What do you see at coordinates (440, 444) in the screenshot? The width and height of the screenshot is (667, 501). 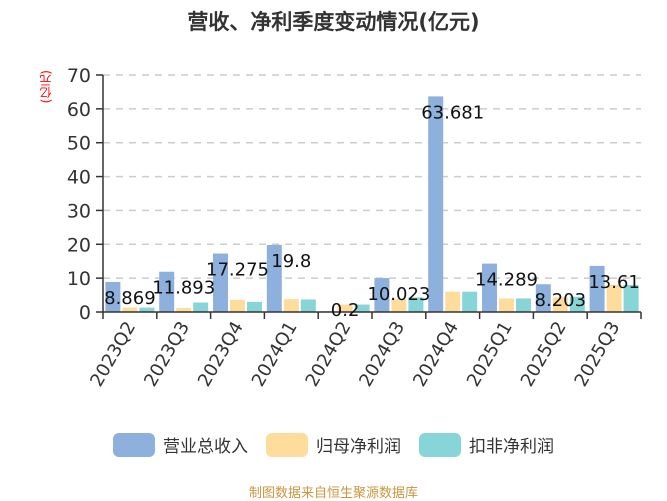 I see `legend-swatch-deducted-profit` at bounding box center [440, 444].